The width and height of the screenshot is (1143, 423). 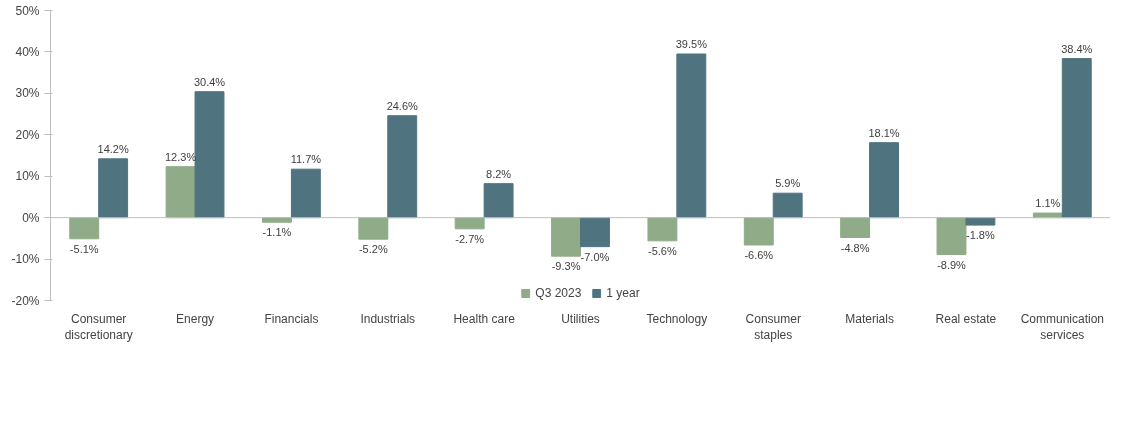 What do you see at coordinates (27, 10) in the screenshot?
I see `y-tick-label: 50%` at bounding box center [27, 10].